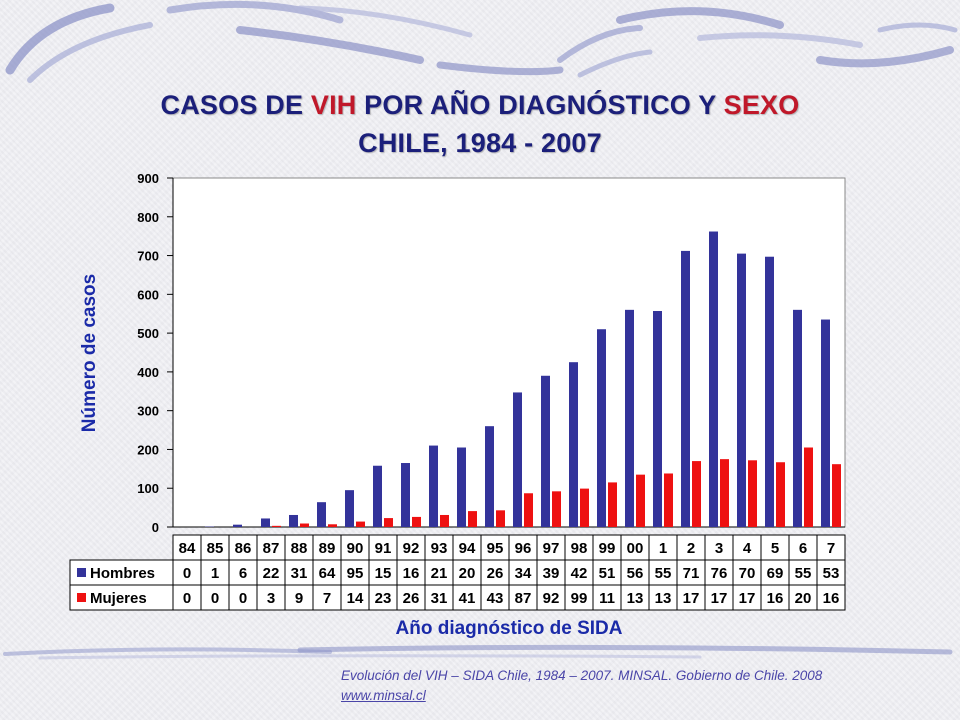 The width and height of the screenshot is (960, 720). Describe the element at coordinates (439, 598) in the screenshot. I see `table-cell-mujeres: 31` at that location.